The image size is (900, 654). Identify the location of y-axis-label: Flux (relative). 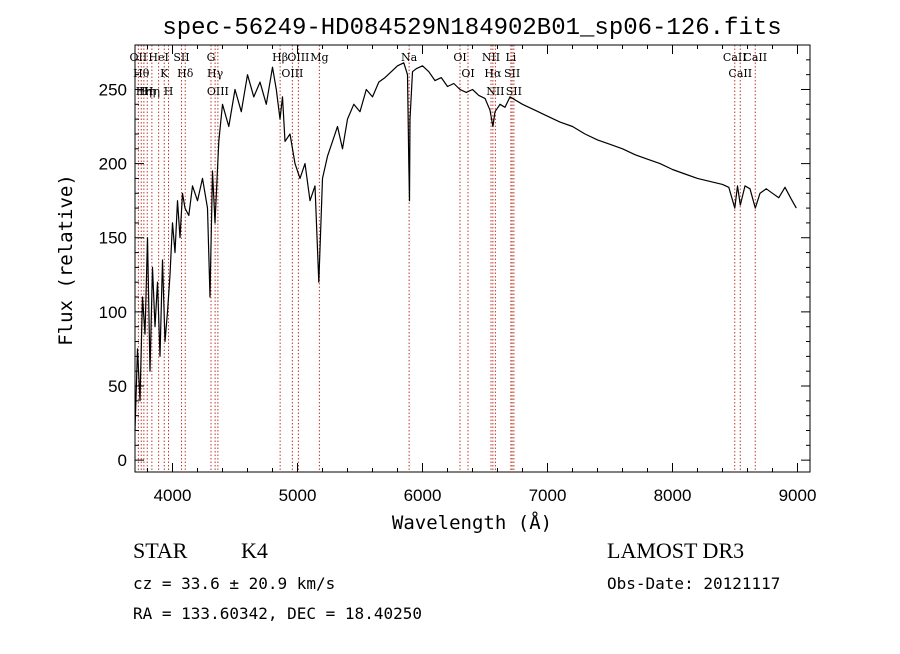
(66, 260).